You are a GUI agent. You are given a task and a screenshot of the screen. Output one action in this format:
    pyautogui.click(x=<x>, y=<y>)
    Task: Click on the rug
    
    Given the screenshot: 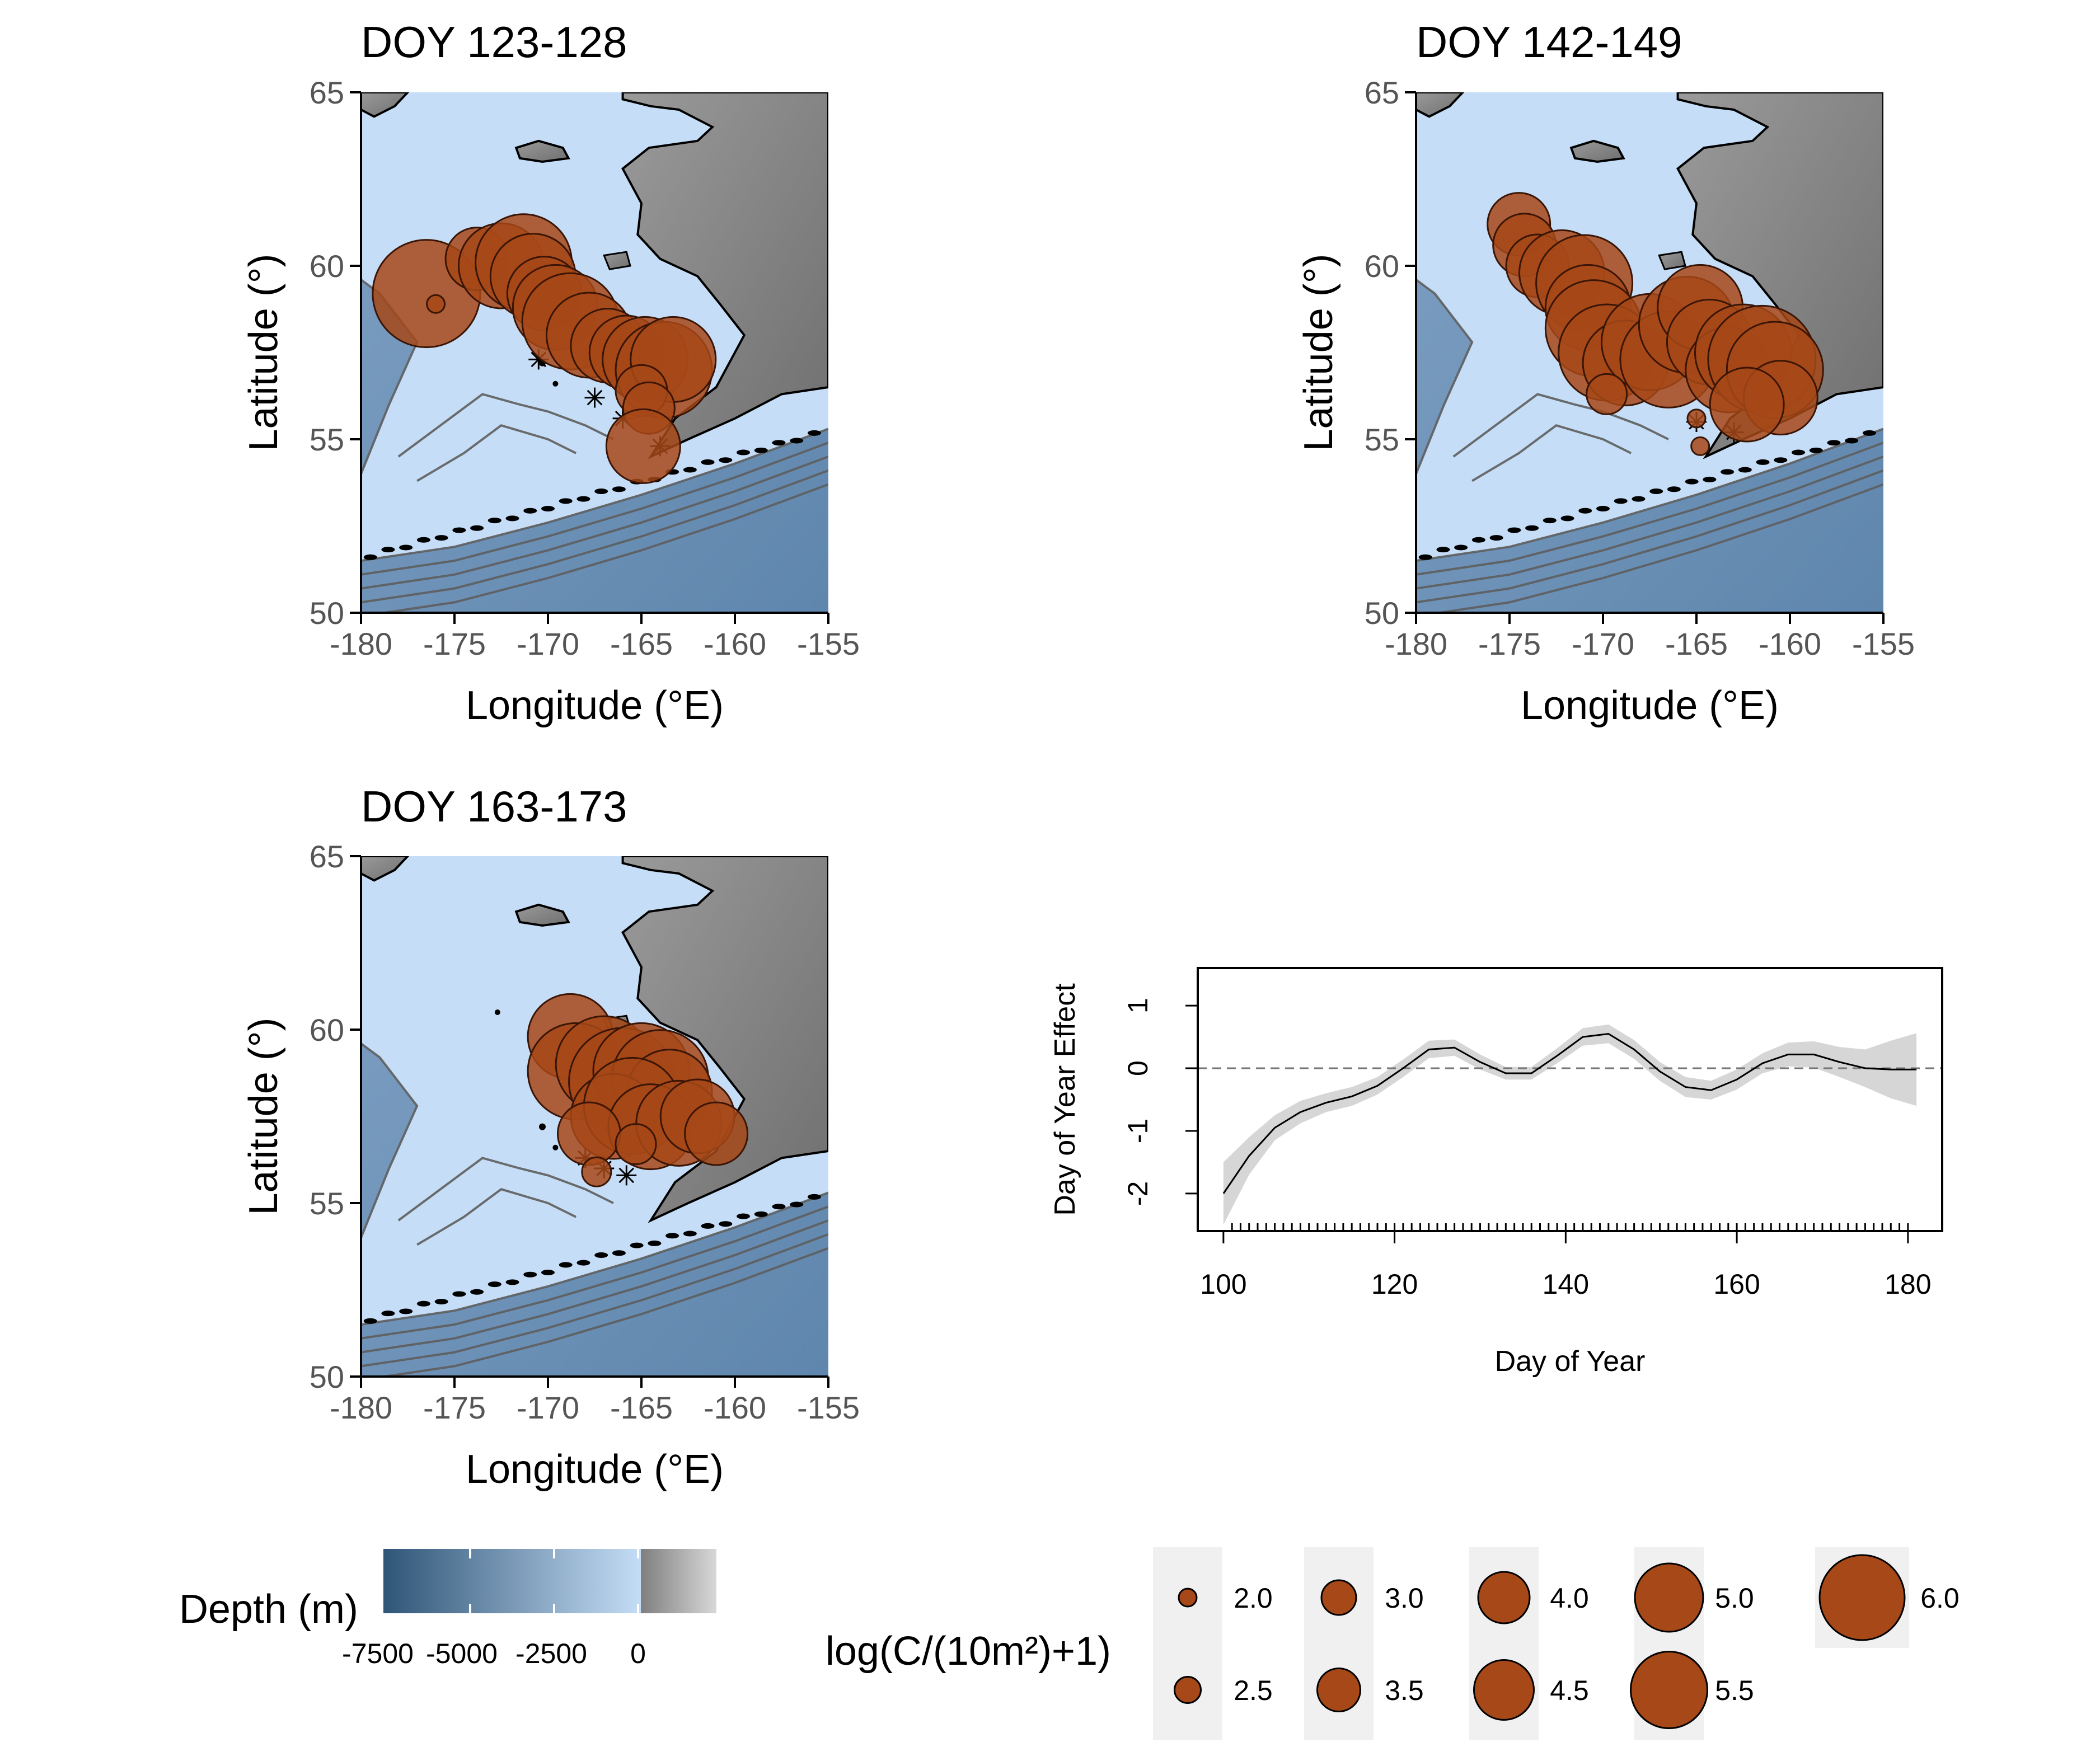 What is the action you would take?
    pyautogui.click(x=1570, y=1227)
    